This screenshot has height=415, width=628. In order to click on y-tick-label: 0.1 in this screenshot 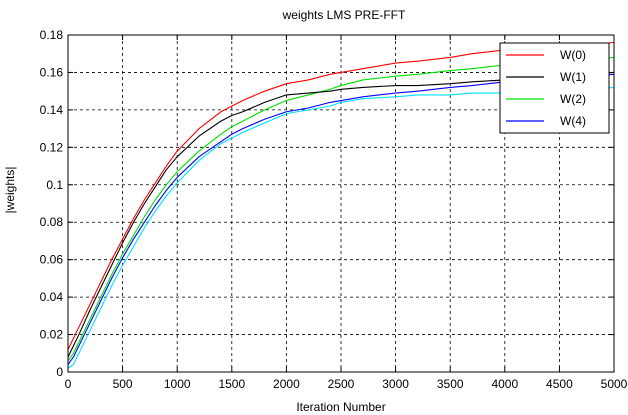, I will do `click(54, 185)`.